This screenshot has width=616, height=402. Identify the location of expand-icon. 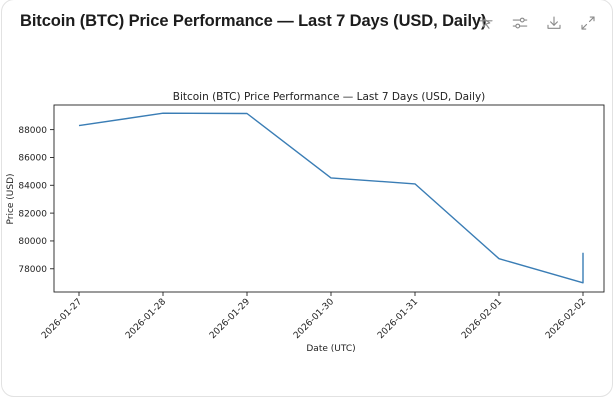
(588, 23).